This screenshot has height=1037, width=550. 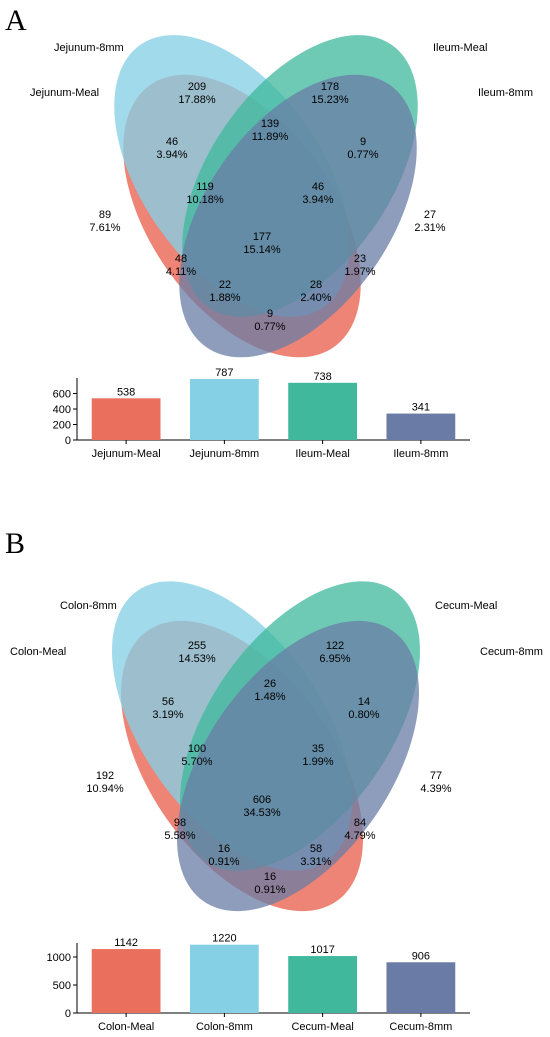 I want to click on region-count: 77, so click(x=436, y=776).